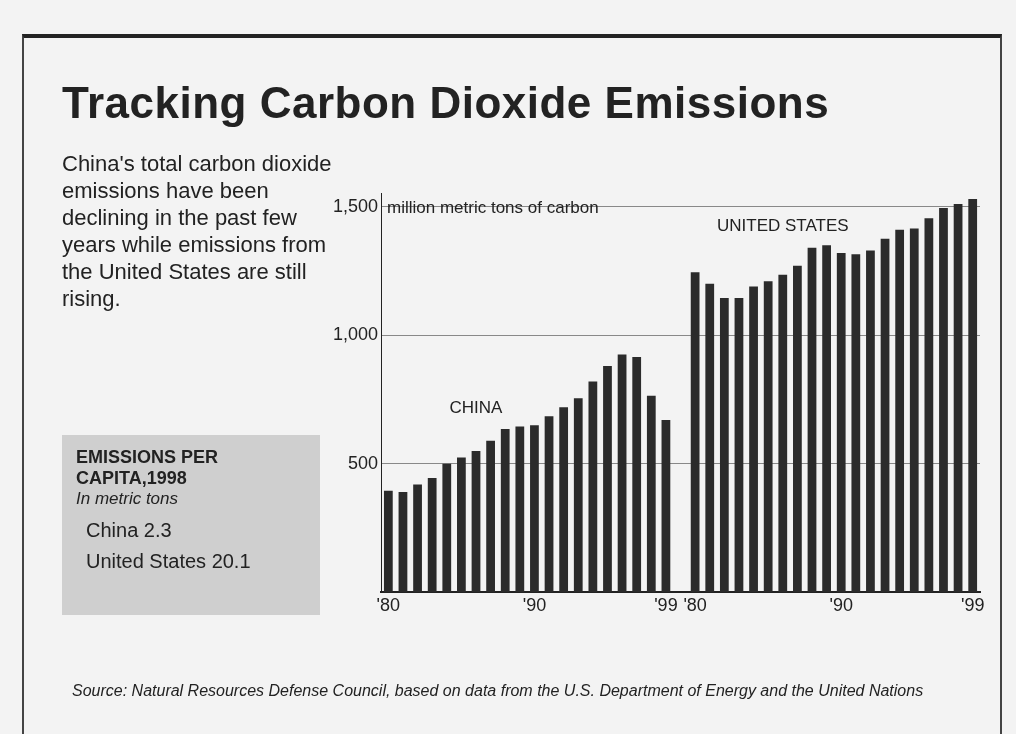 The image size is (1016, 734). I want to click on series-label: UNITED STATES, so click(782, 226).